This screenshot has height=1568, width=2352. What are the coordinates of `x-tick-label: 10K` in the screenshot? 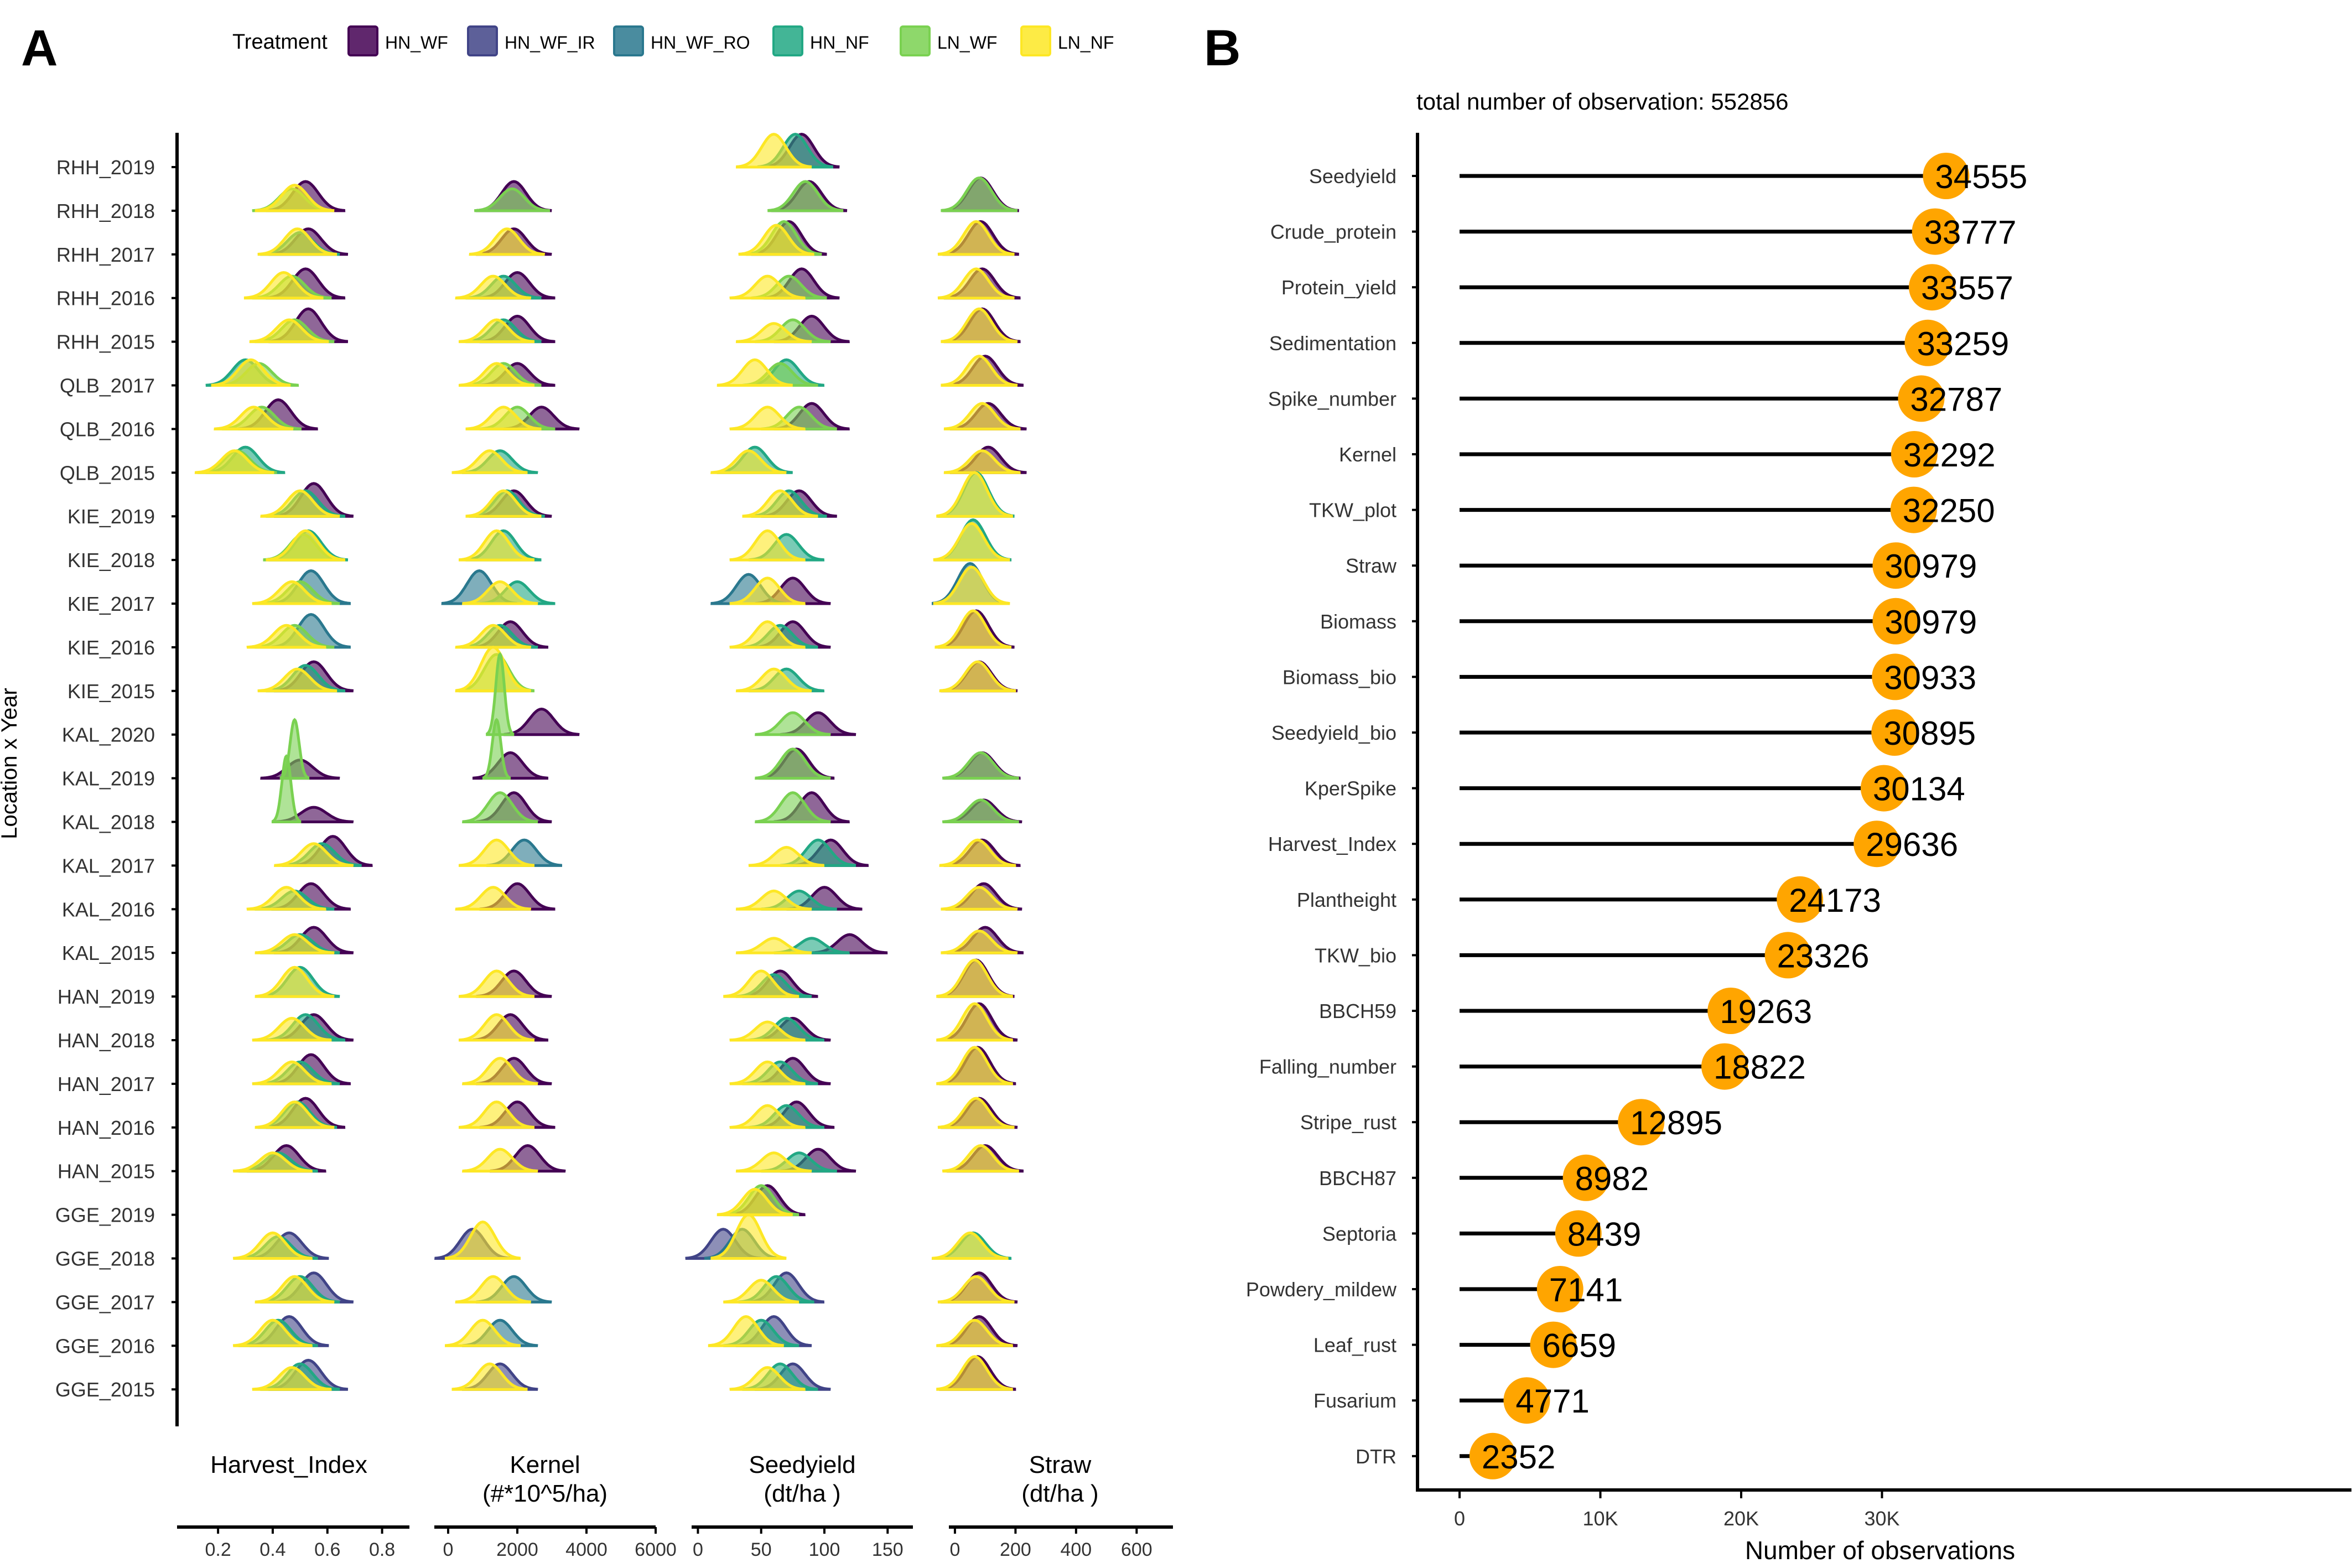 It's located at (1600, 1518).